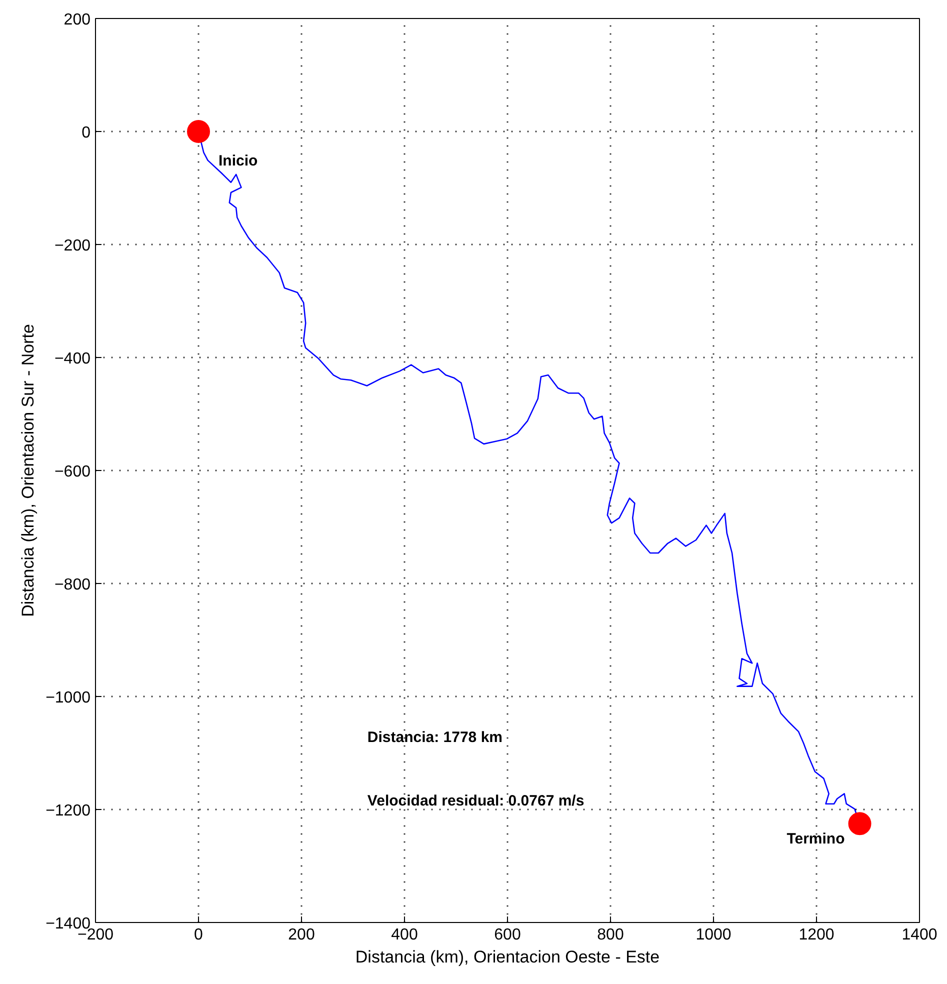 The height and width of the screenshot is (984, 947). Describe the element at coordinates (199, 935) in the screenshot. I see `x-tick-label: 0` at that location.